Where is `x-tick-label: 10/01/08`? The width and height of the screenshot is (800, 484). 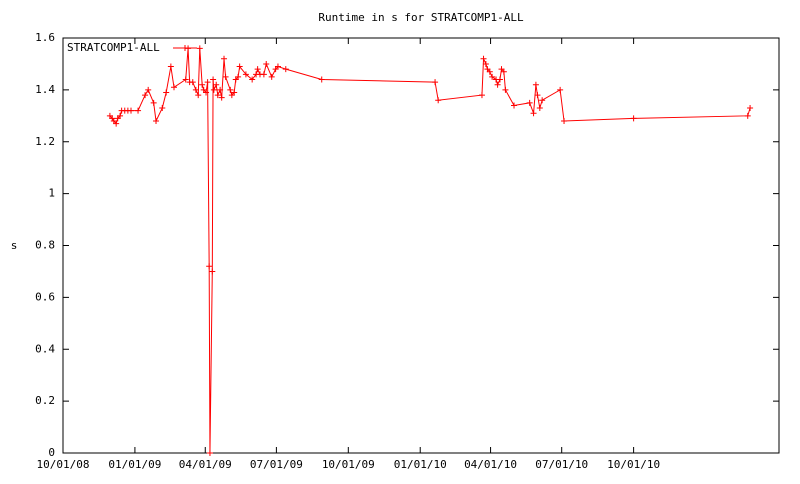 x-tick-label: 10/01/08 is located at coordinates (63, 464).